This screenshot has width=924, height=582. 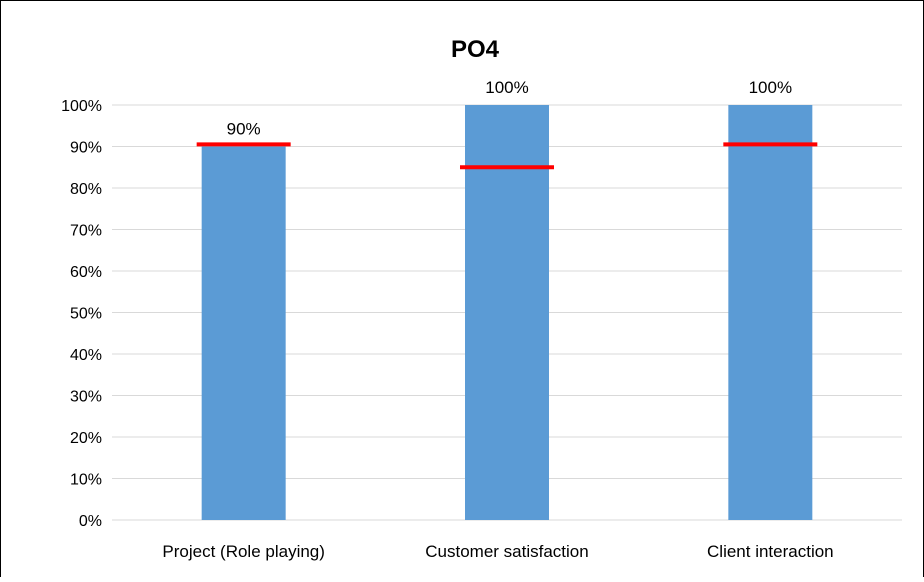 What do you see at coordinates (86, 314) in the screenshot?
I see `y-tick-label: 50%` at bounding box center [86, 314].